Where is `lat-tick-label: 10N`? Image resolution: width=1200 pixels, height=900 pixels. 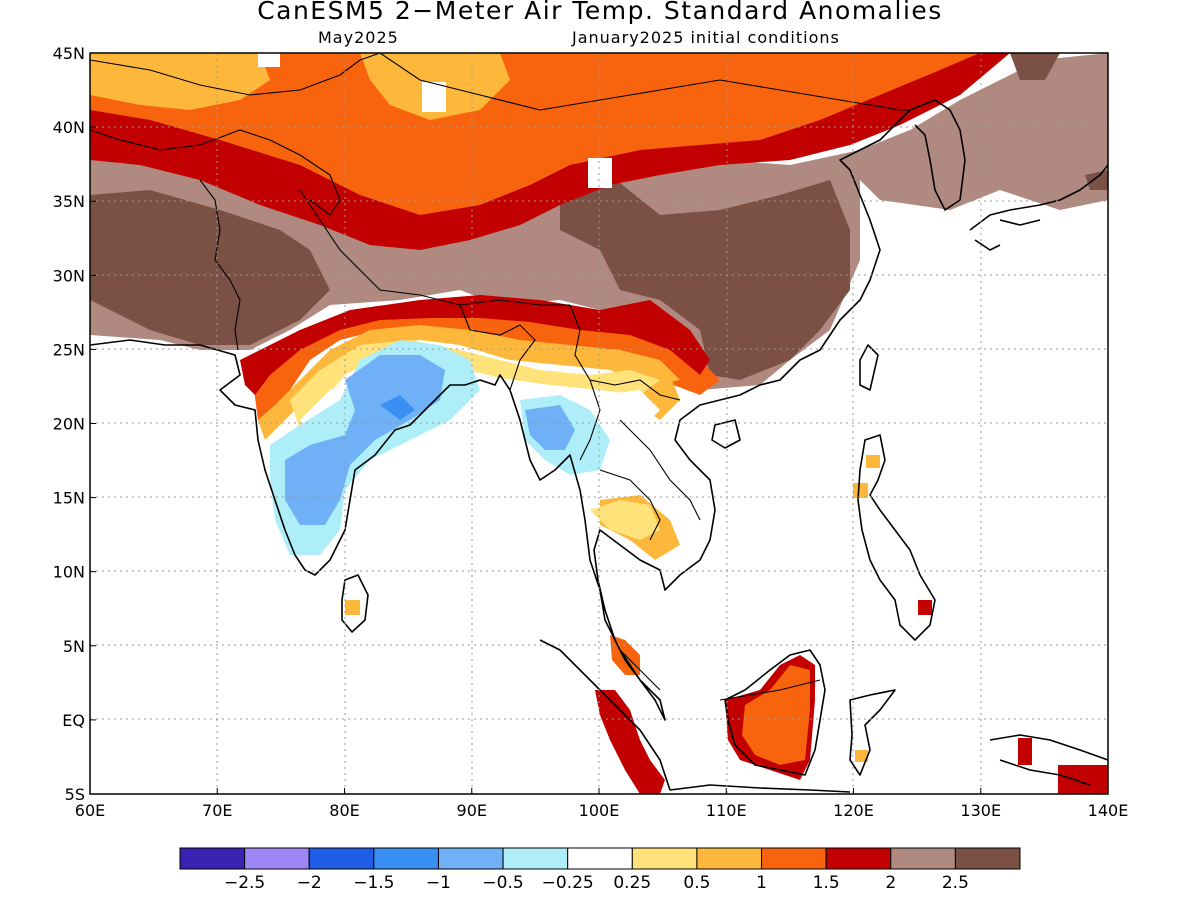
lat-tick-label: 10N is located at coordinates (69, 572).